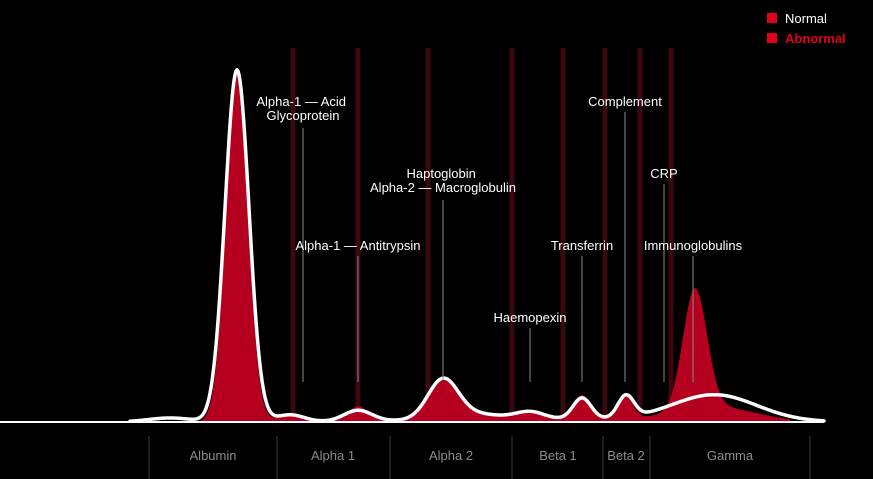 The height and width of the screenshot is (479, 873). I want to click on legend-label-abnormal: Abnormal, so click(815, 38).